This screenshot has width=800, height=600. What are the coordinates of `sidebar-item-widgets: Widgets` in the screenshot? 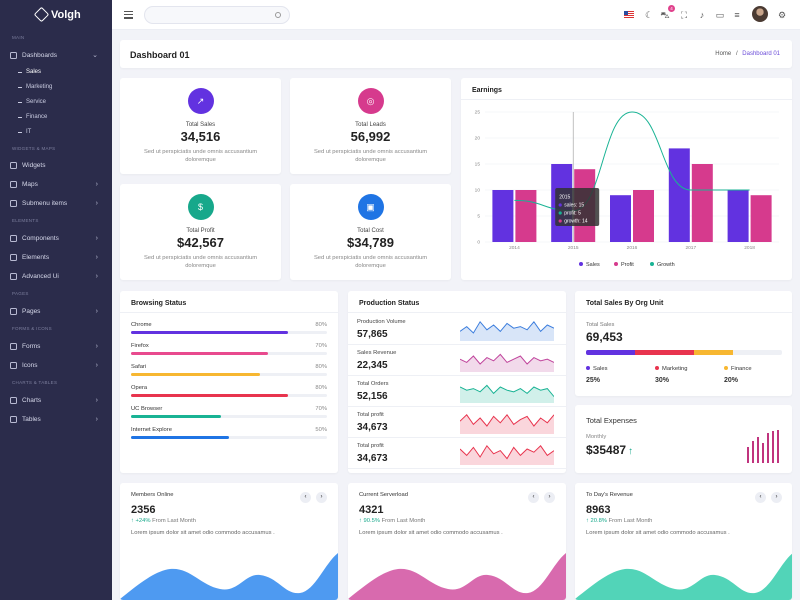 It's located at (56, 165).